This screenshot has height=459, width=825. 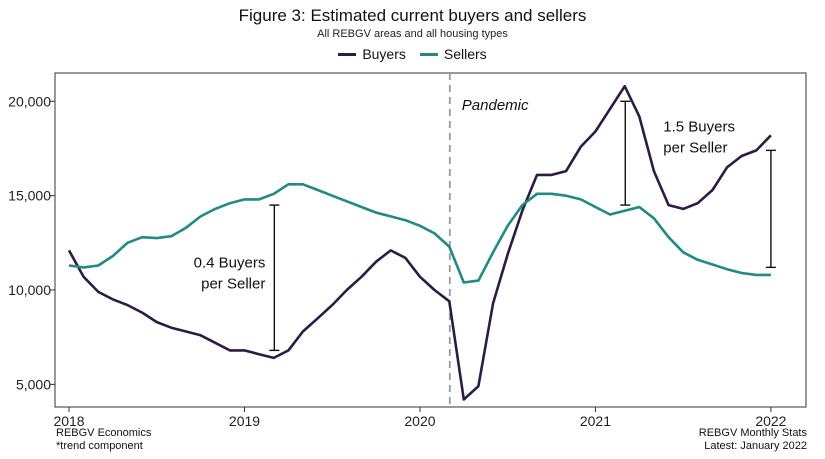 I want to click on footer-left: REBGV Economics *trend component, so click(x=103, y=440).